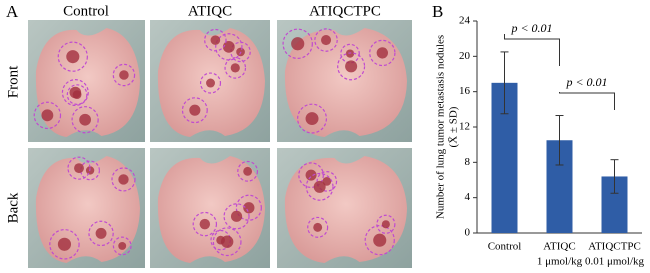  What do you see at coordinates (86, 11) in the screenshot?
I see `column-label: Control` at bounding box center [86, 11].